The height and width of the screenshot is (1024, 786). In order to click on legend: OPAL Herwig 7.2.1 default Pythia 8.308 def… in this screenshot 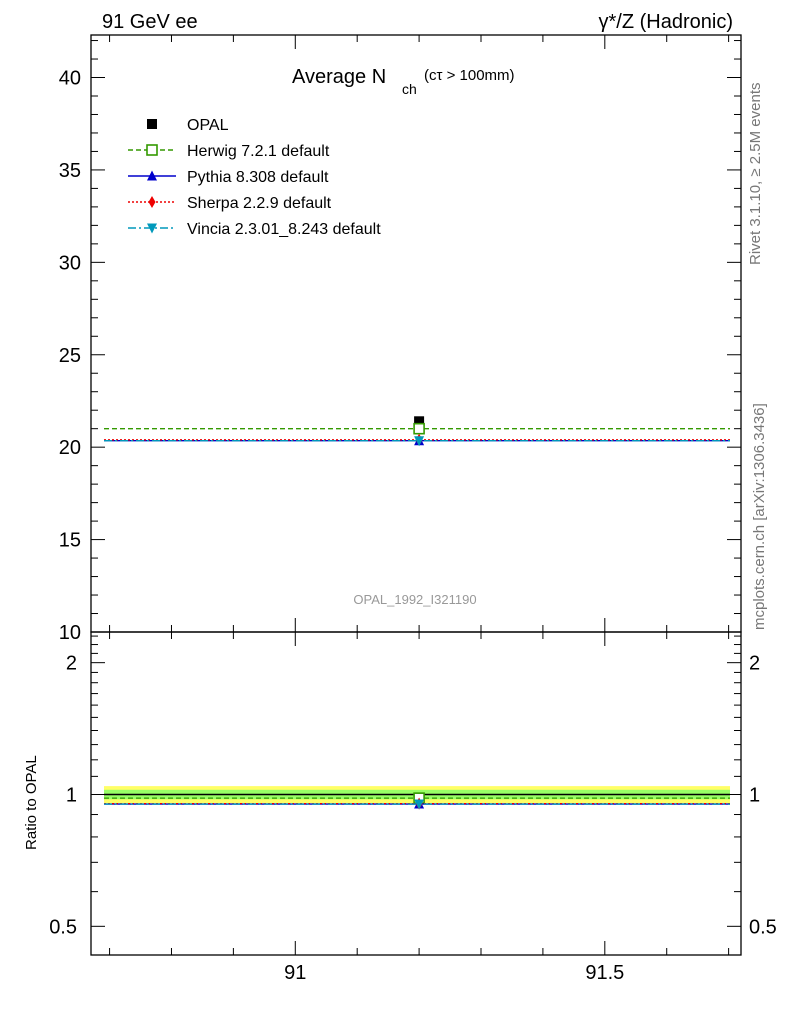, I will do `click(254, 177)`.